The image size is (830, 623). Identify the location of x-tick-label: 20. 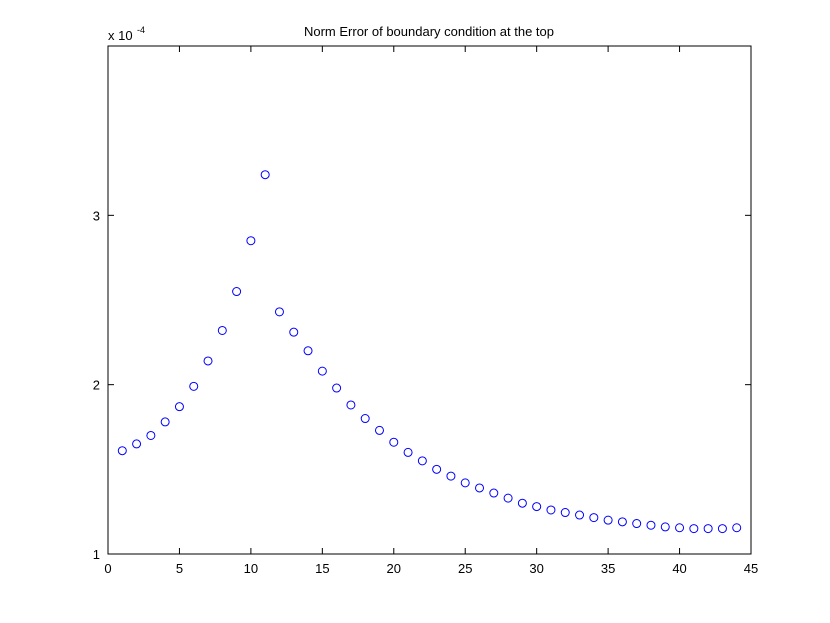
(394, 568).